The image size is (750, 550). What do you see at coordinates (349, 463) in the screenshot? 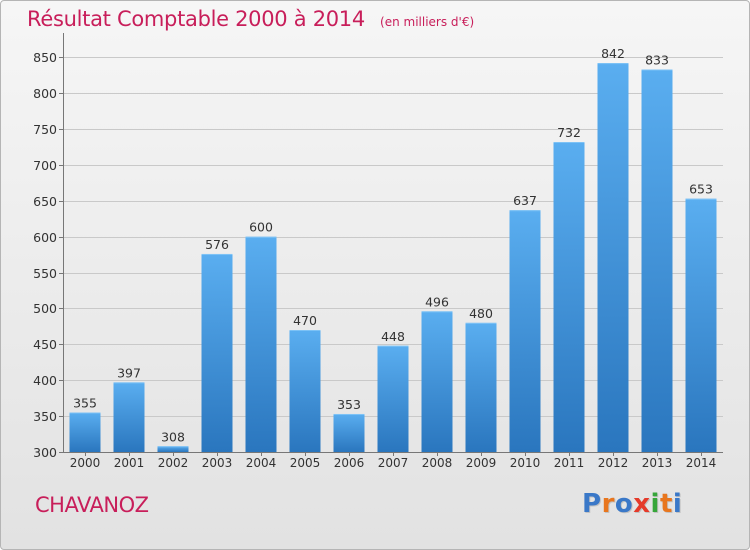
I see `x-tick-label: 2006` at bounding box center [349, 463].